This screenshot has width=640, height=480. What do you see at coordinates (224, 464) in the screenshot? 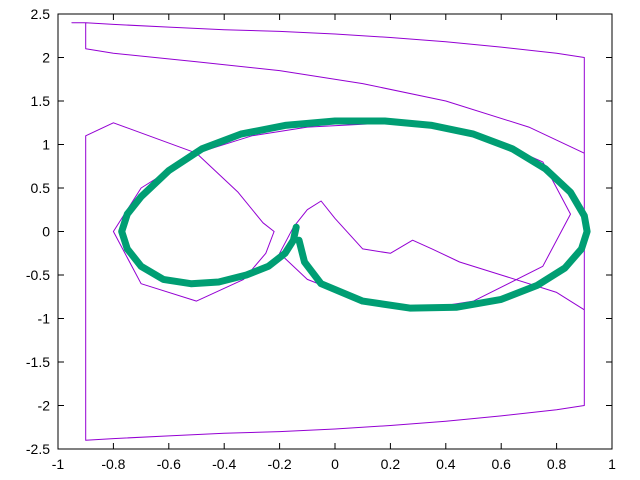
I see `x-tick-label: -0.4` at bounding box center [224, 464].